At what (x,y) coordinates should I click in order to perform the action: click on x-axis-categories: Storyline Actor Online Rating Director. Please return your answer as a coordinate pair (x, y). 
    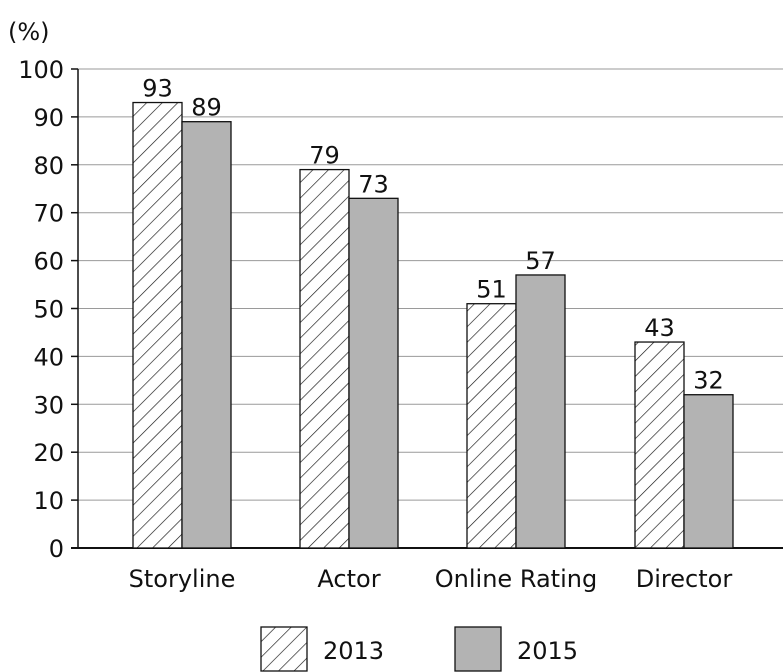
    Looking at the image, I should click on (431, 579).